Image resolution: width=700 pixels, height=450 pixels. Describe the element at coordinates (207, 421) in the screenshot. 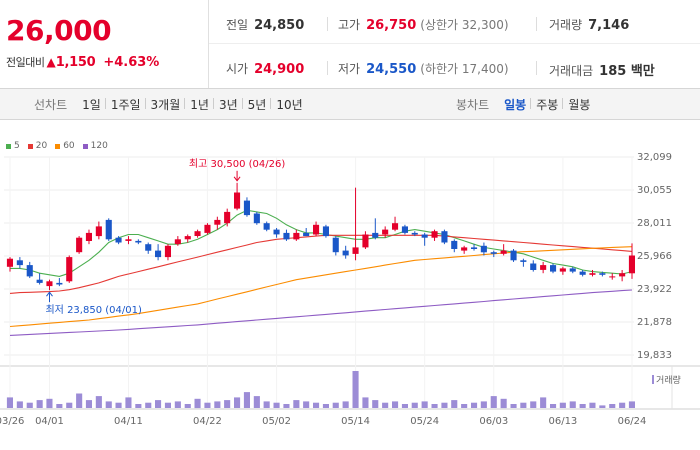

I see `x-tick-label: 04/22` at that location.